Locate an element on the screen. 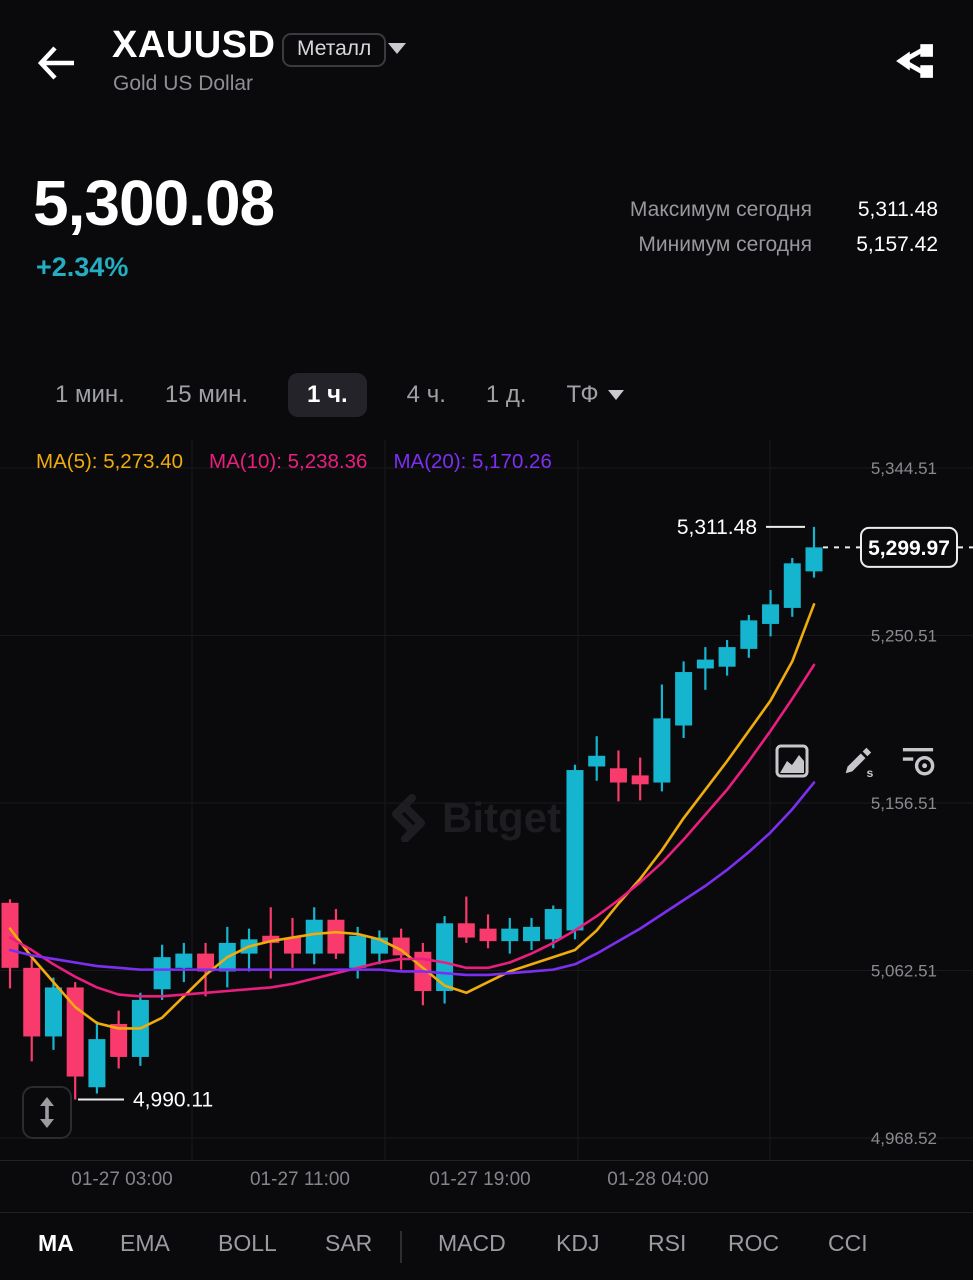 This screenshot has width=973, height=1280. last-price: 5,300.08 is located at coordinates (154, 203).